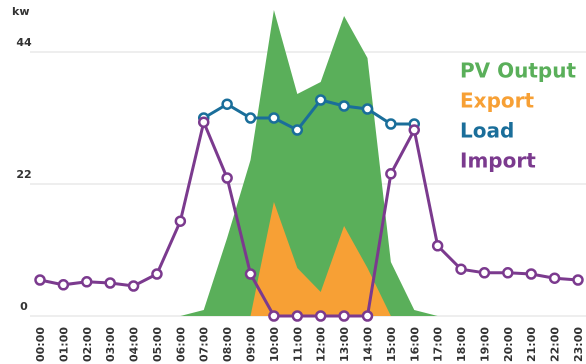 This screenshot has height=364, width=586. I want to click on legend-entry: Export, so click(497, 101).